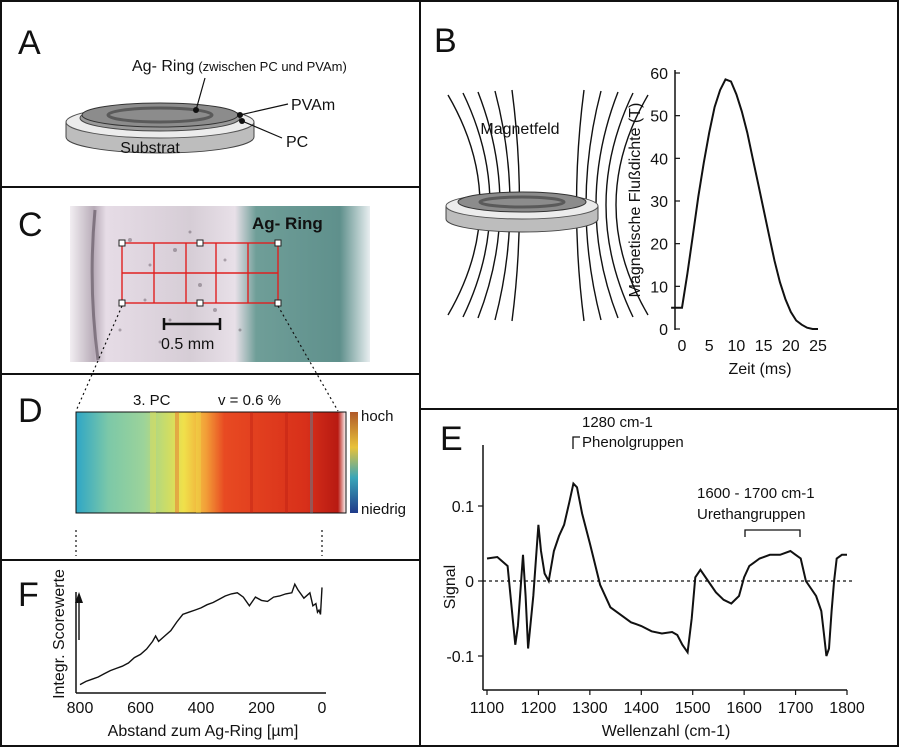 The image size is (900, 748). I want to click on x-tick-label-f: 600, so click(140, 708).